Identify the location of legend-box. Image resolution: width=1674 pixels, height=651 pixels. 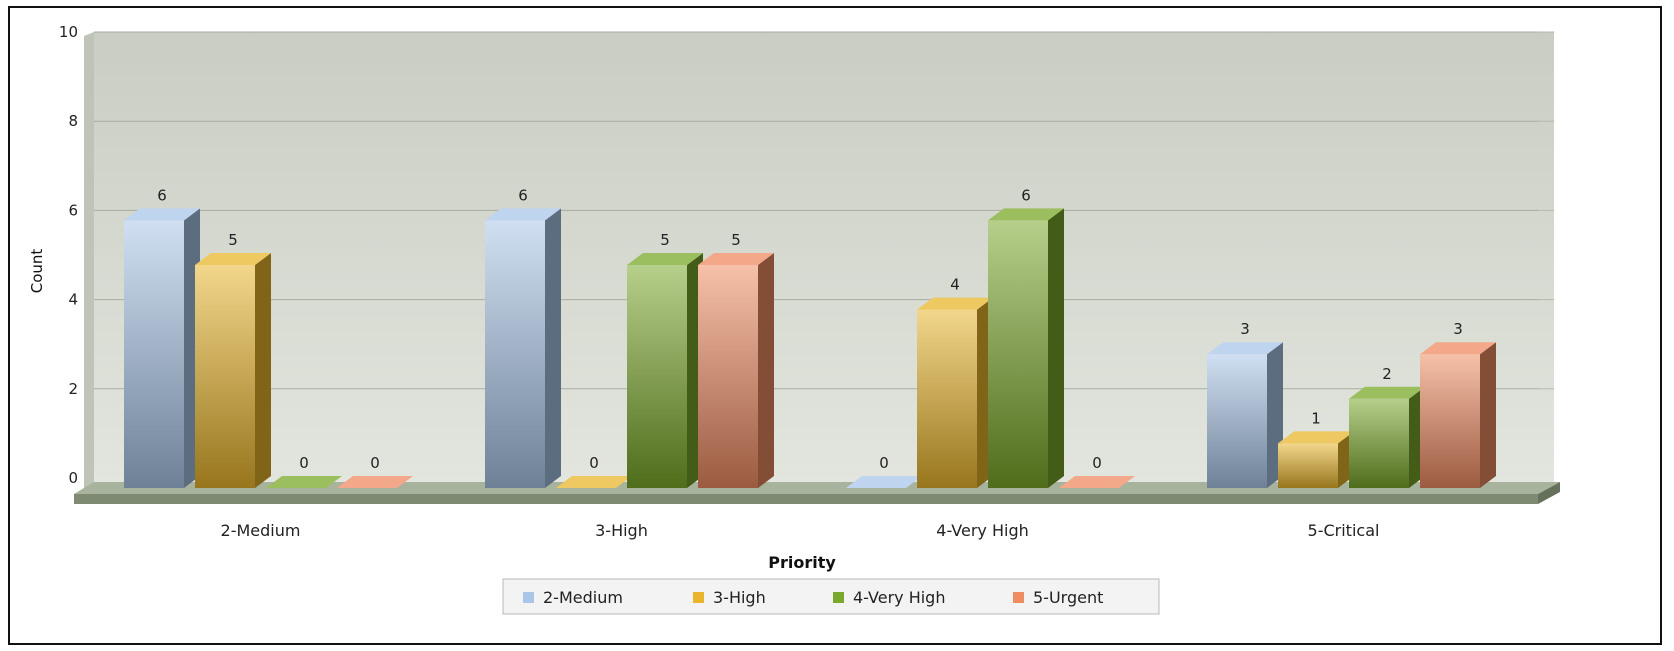
(831, 596).